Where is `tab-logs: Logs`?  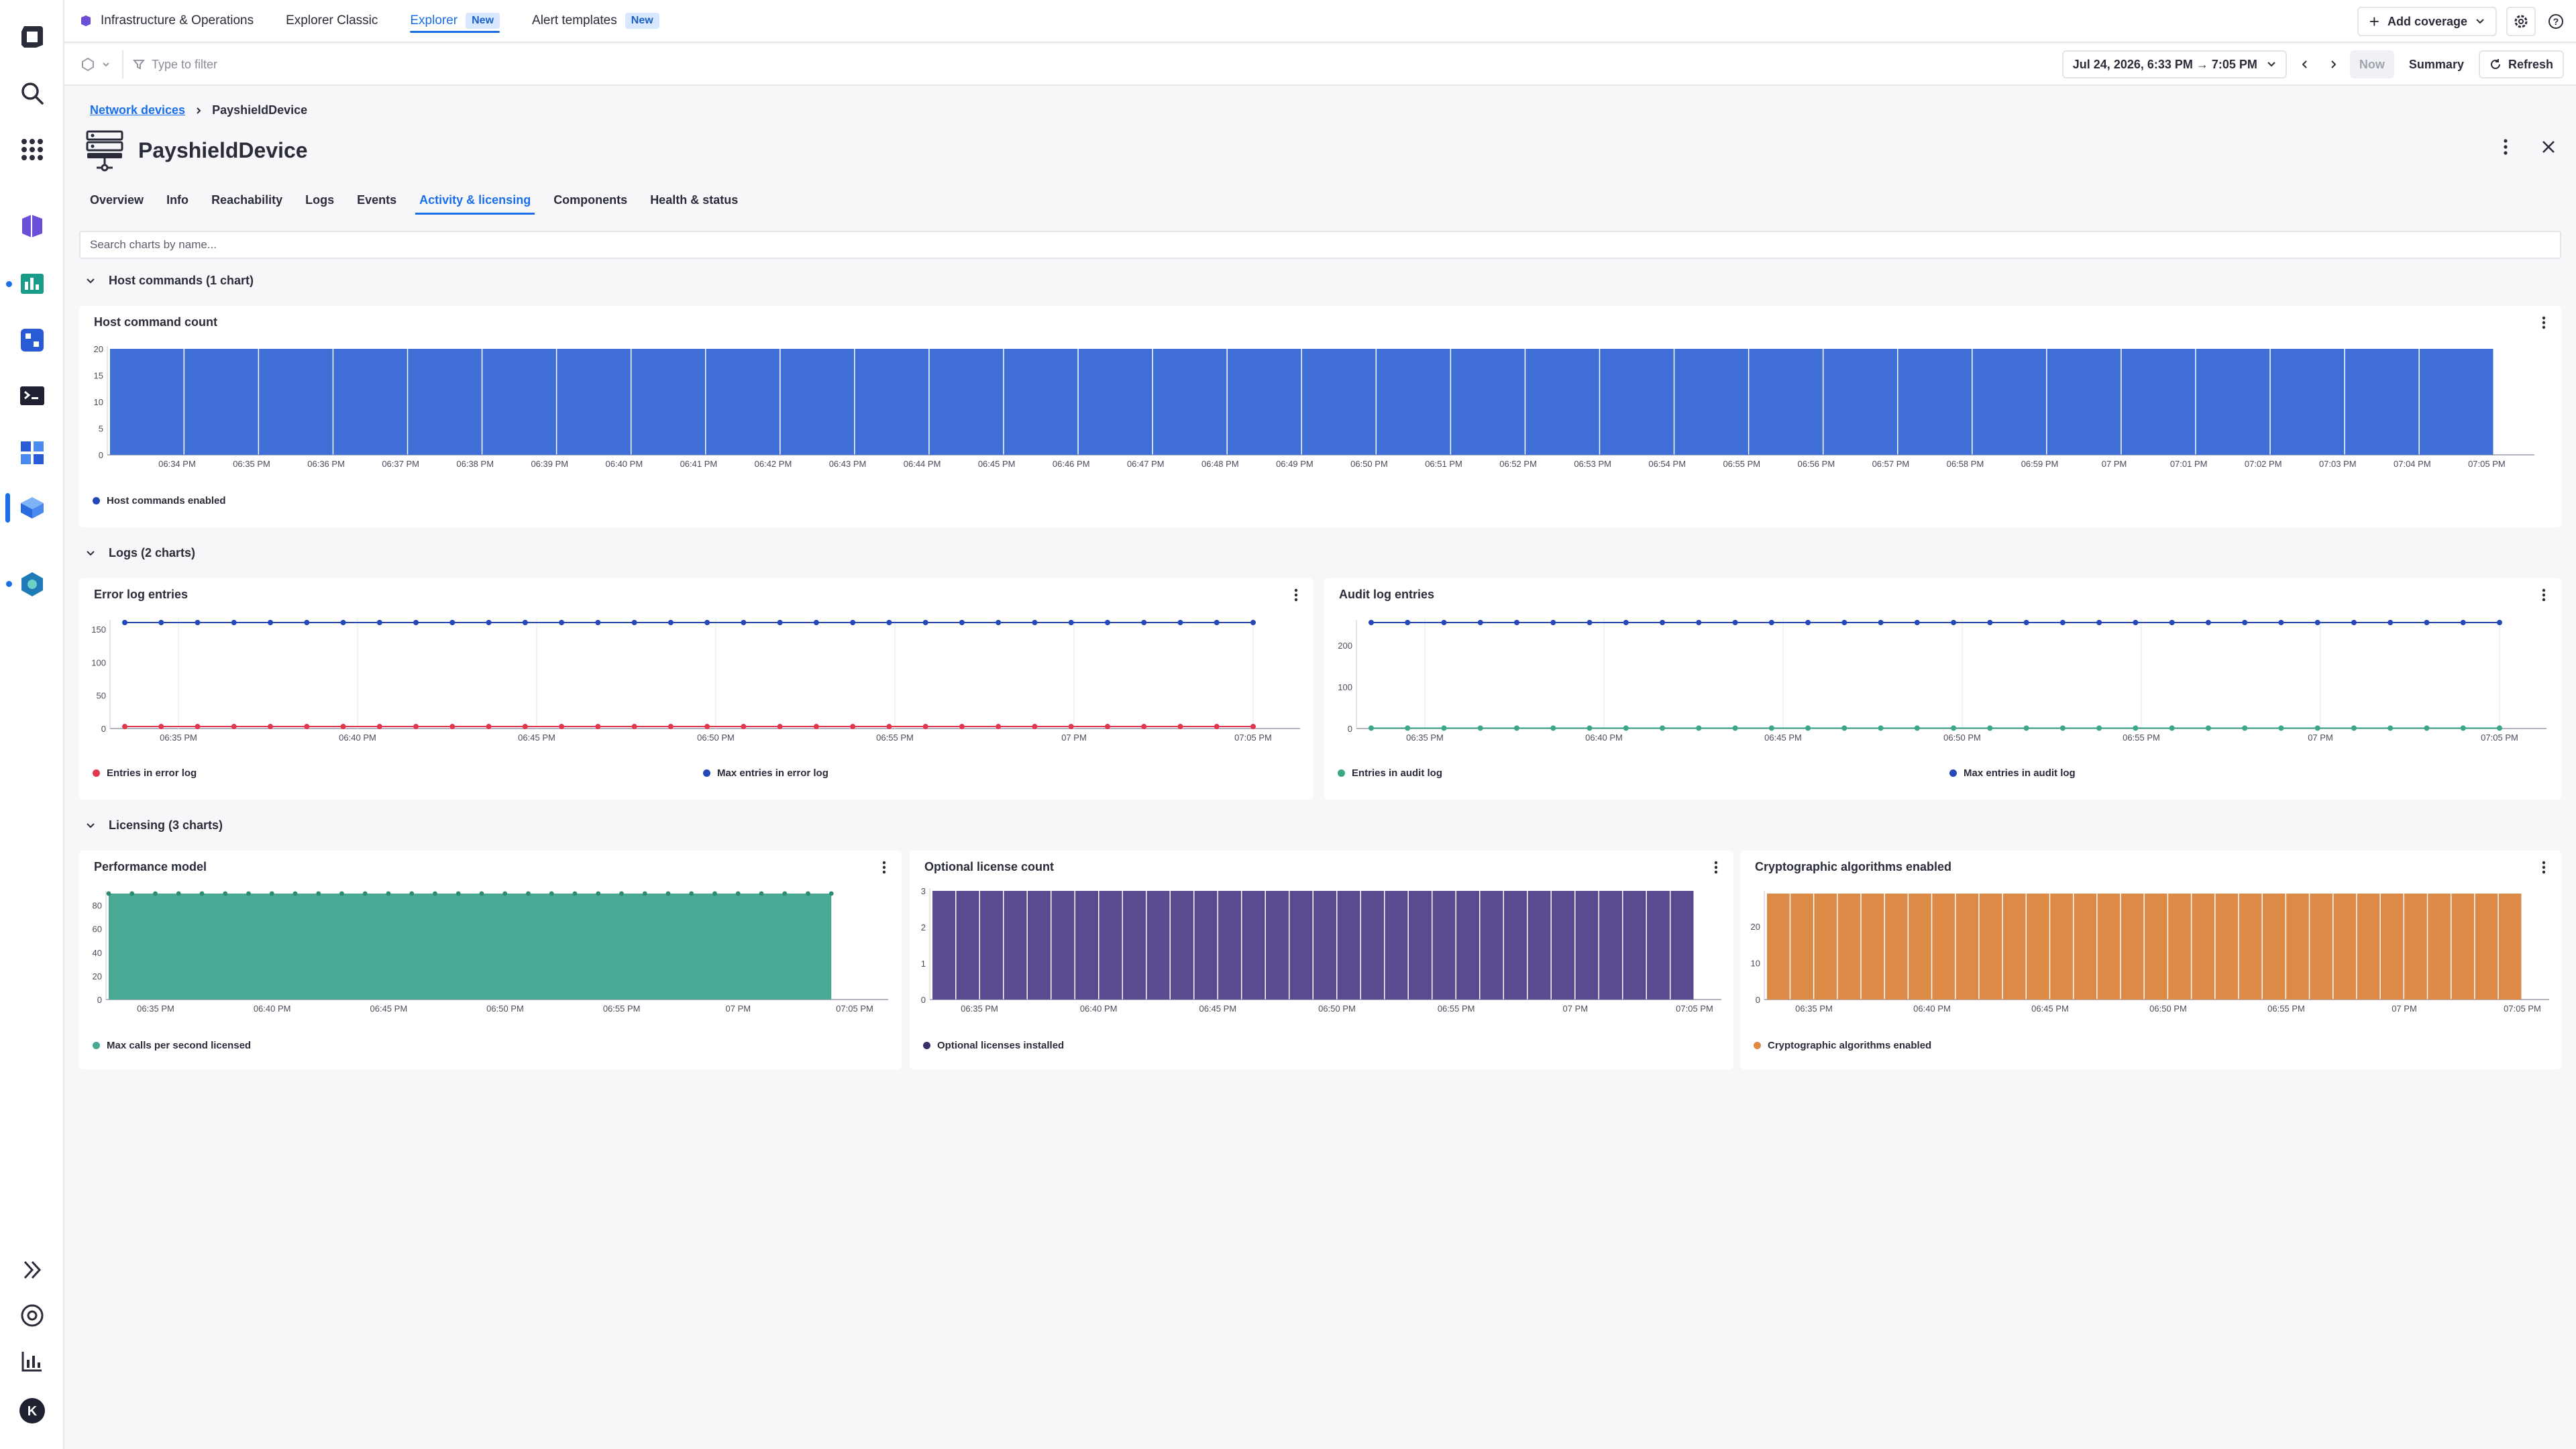 tab-logs: Logs is located at coordinates (320, 200).